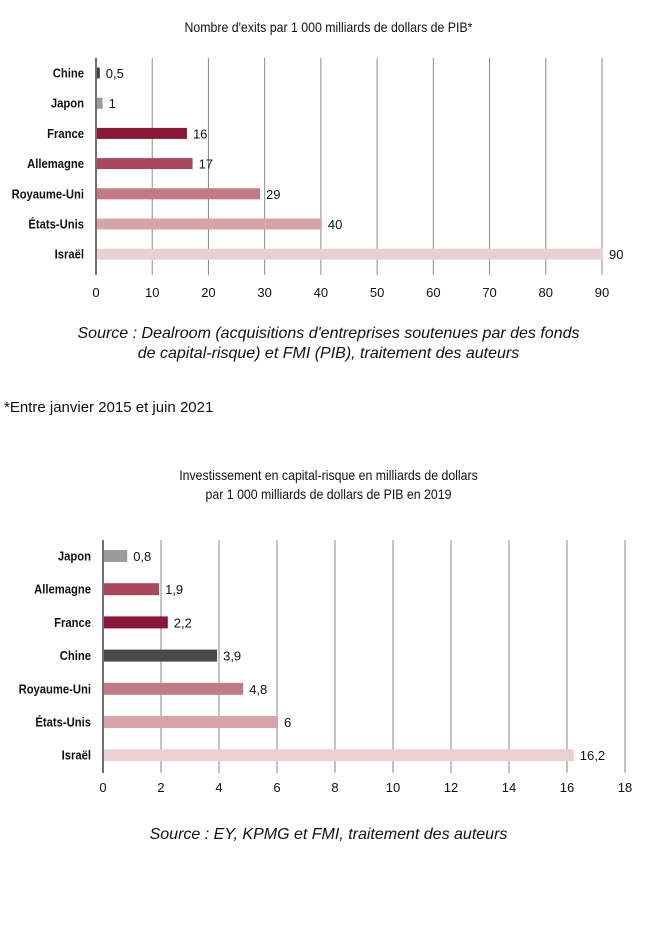 The image size is (657, 935). I want to click on chart1-category-label: France, so click(65, 133).